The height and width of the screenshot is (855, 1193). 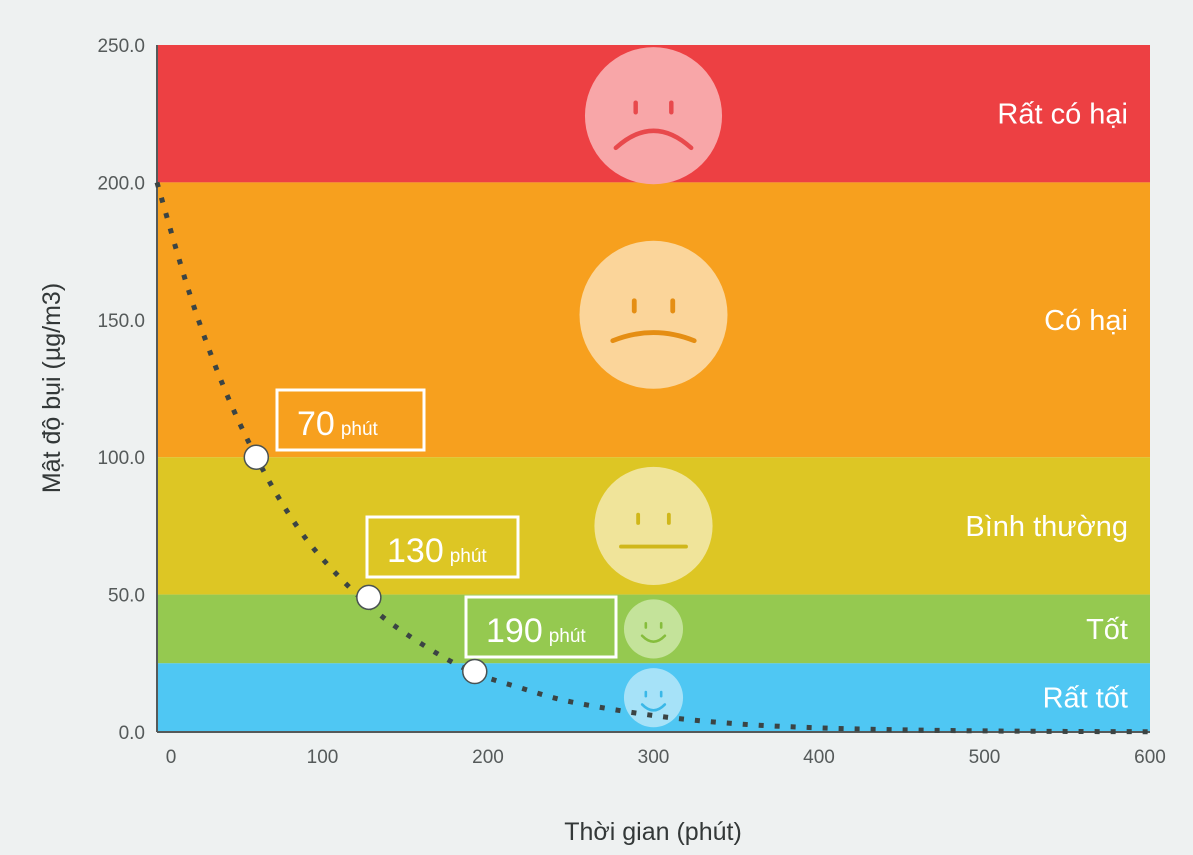 What do you see at coordinates (488, 757) in the screenshot?
I see `x-tick-label: 200` at bounding box center [488, 757].